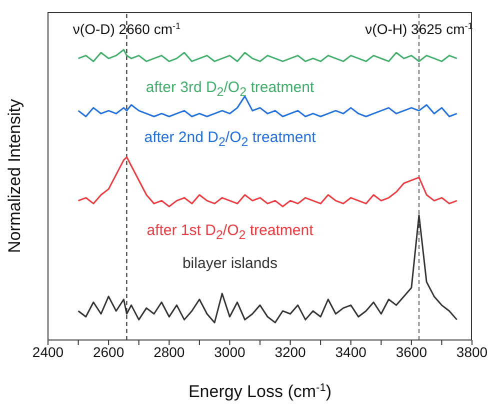 Image resolution: width=494 pixels, height=405 pixels. What do you see at coordinates (351, 352) in the screenshot?
I see `x-tick-label: 3400` at bounding box center [351, 352].